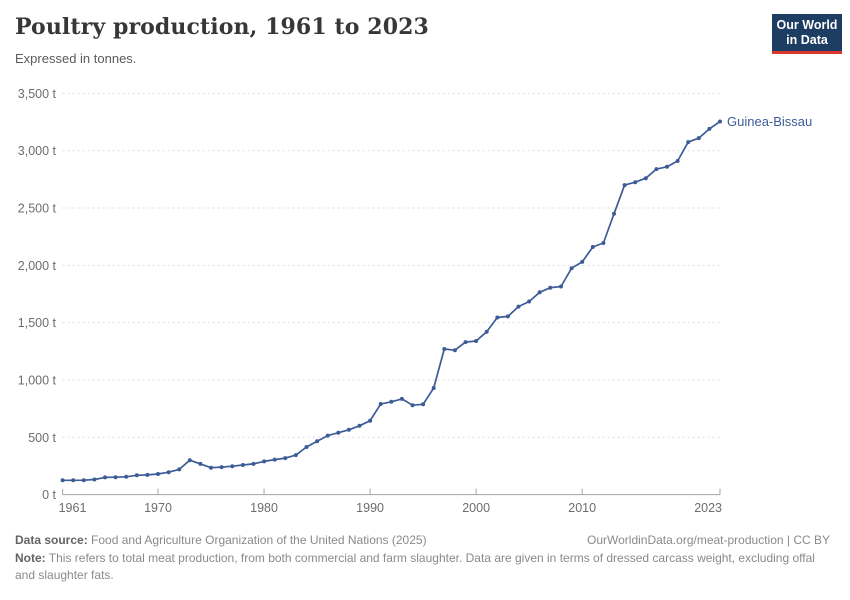 Image resolution: width=850 pixels, height=600 pixels. I want to click on y-axis-tick-label: 2,500 t, so click(37, 209).